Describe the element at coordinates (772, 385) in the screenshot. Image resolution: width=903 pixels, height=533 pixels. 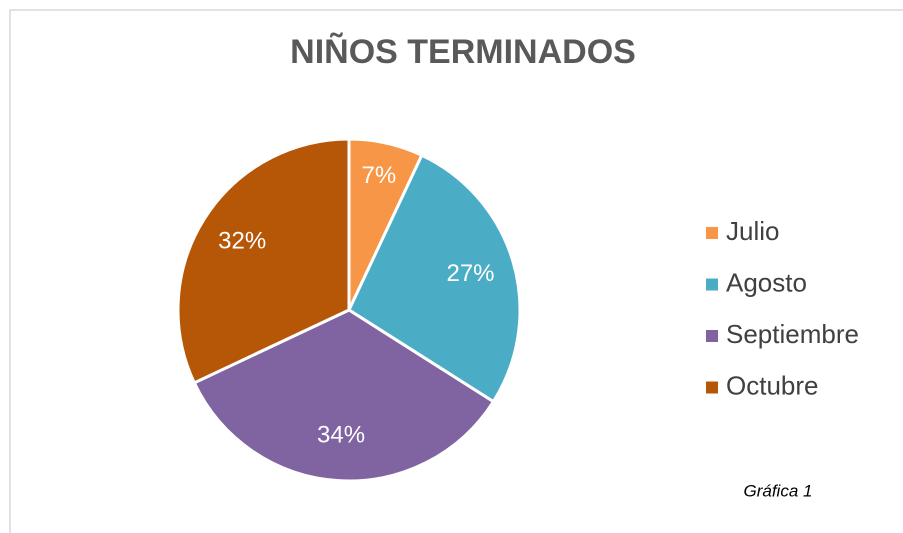
I see `legend-label: Octubre` at that location.